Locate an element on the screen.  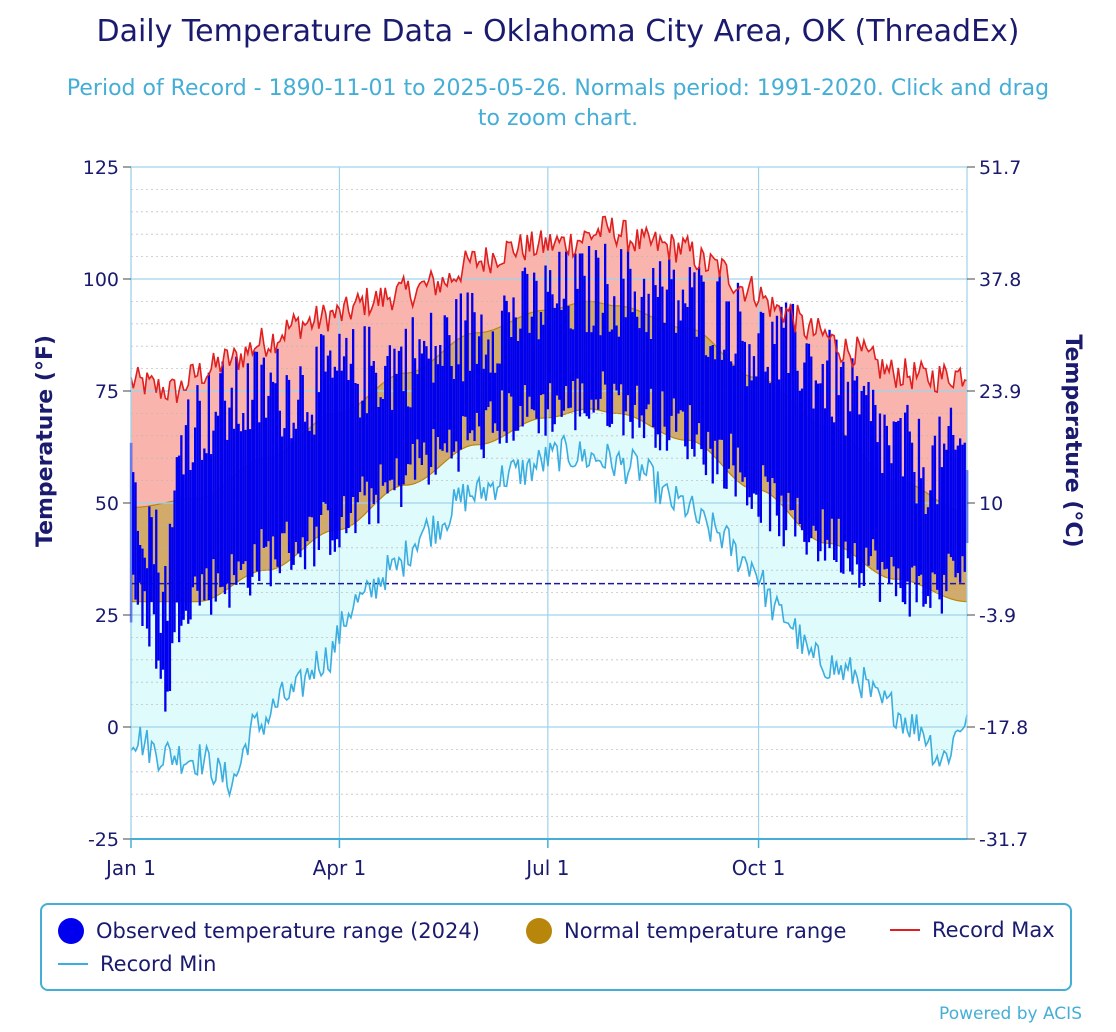
powered-by-link: Powered by ACIS is located at coordinates (1010, 1014).